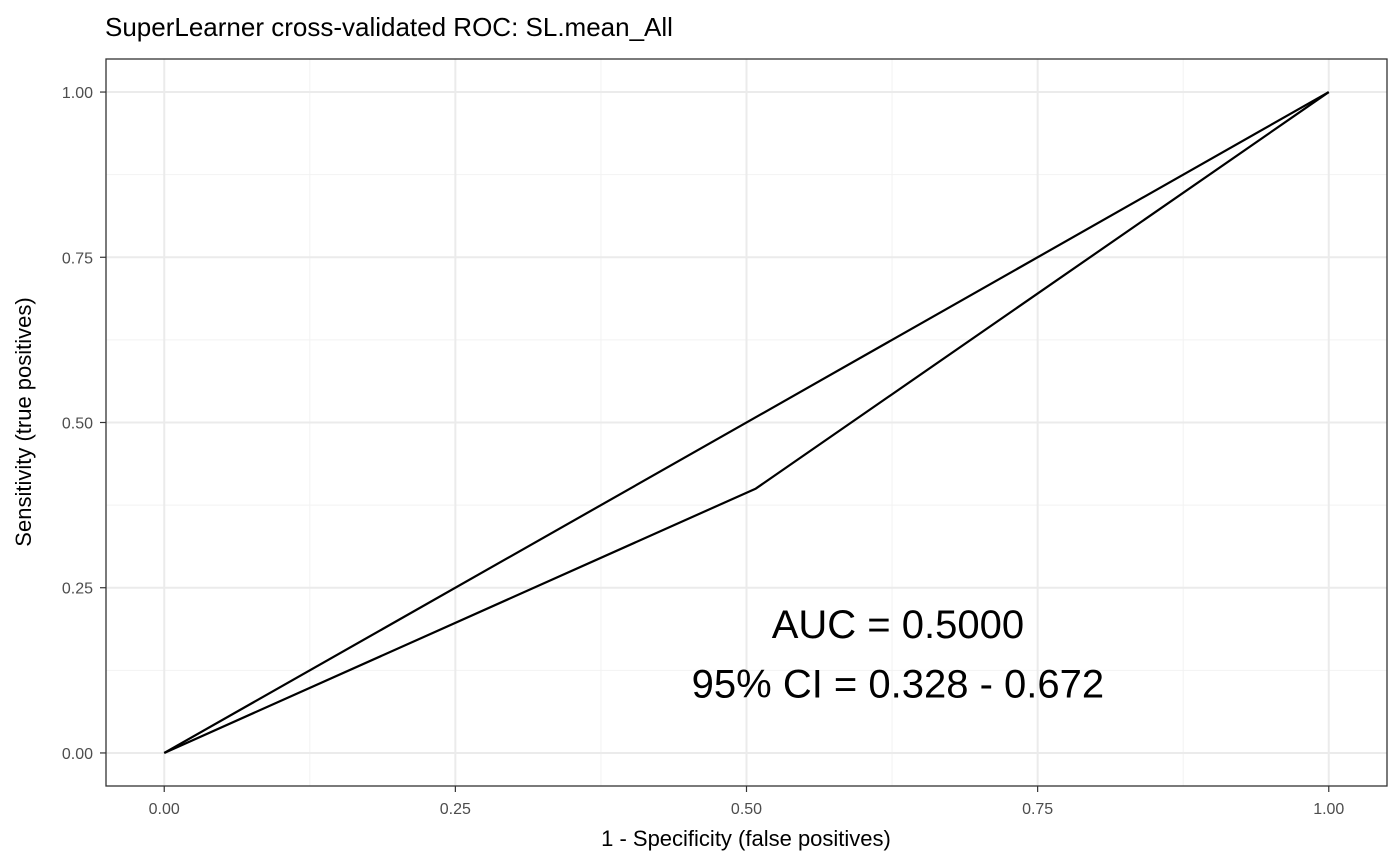  What do you see at coordinates (77, 754) in the screenshot?
I see `y-tick-label: 0.00` at bounding box center [77, 754].